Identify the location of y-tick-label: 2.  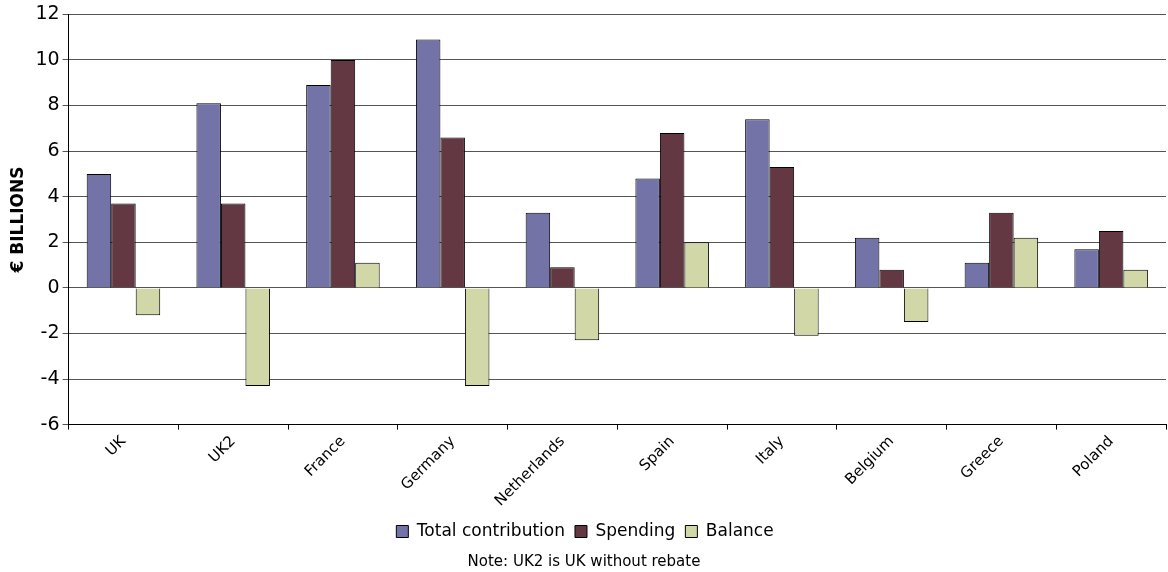
(53, 240).